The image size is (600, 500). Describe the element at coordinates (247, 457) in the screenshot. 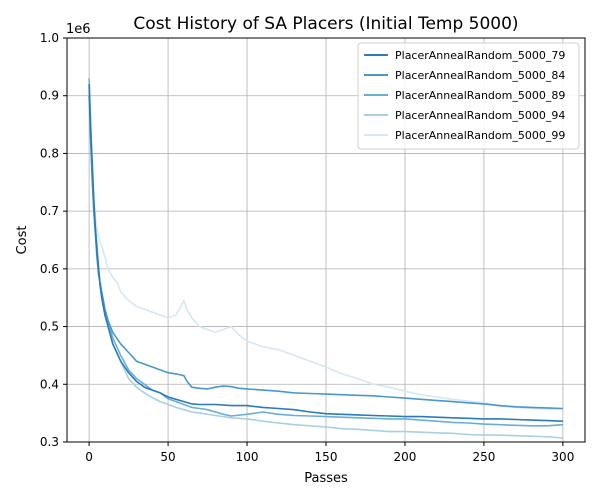

I see `x-tick-label: 100` at that location.